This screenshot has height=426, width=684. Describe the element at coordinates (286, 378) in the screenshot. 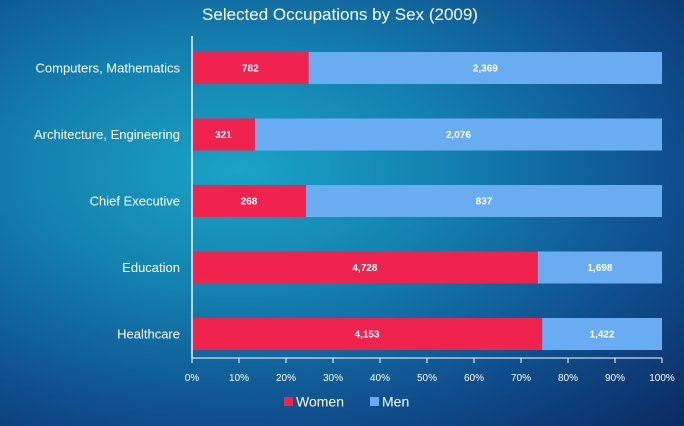

I see `x-tick-label: 20%` at that location.